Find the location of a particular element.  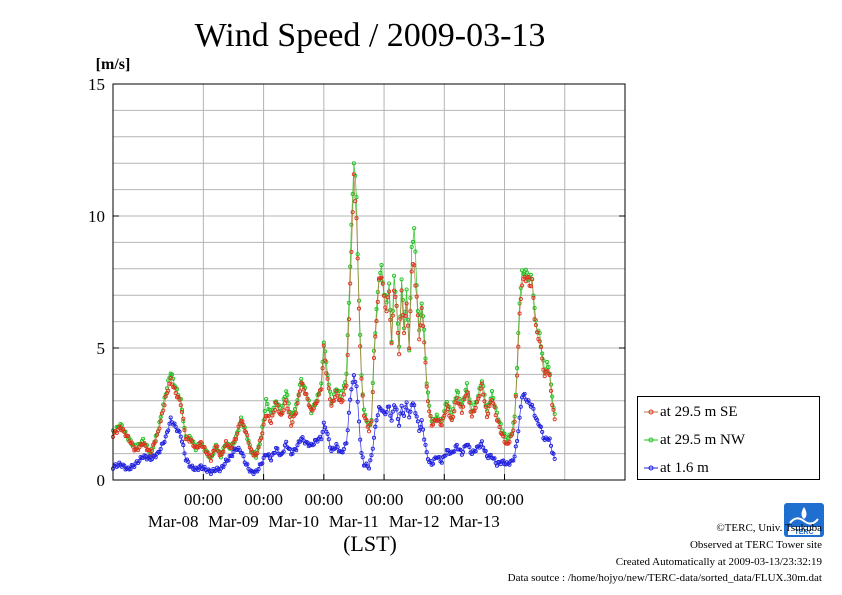

y-tick-label: 0 is located at coordinates (101, 480).